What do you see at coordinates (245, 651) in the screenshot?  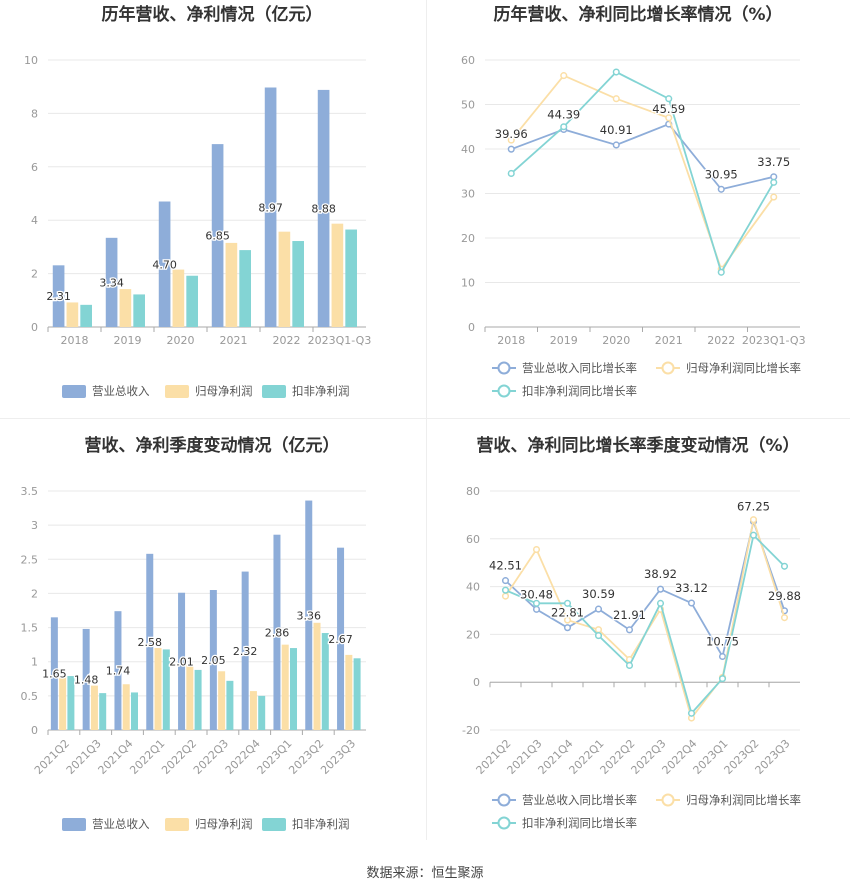 I see `bar-value-label: 2.32` at bounding box center [245, 651].